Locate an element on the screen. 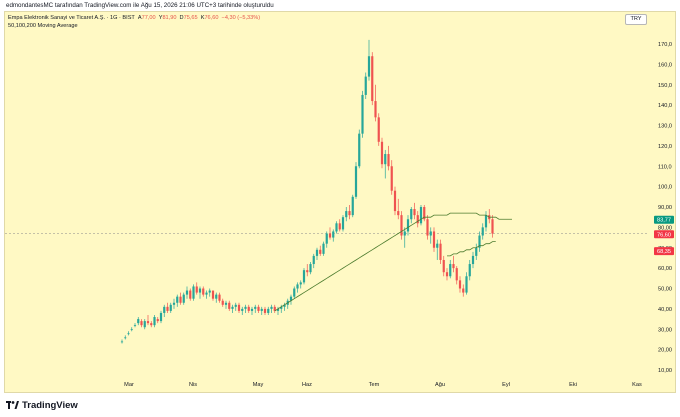 This screenshot has width=680, height=417. x-tick-label: Eki is located at coordinates (573, 385).